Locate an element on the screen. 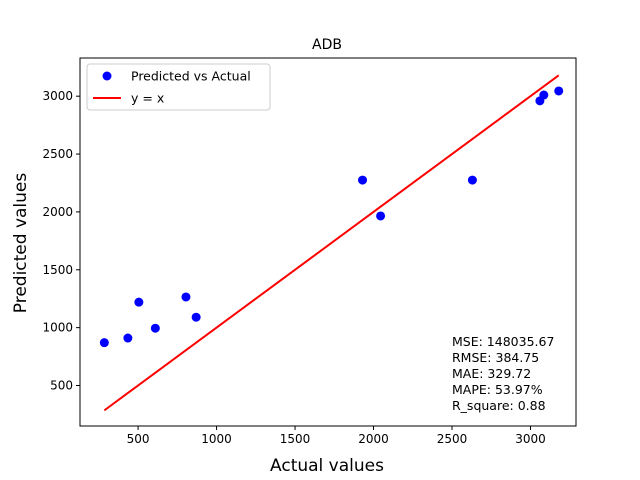 The width and height of the screenshot is (640, 480). y-tick-label: 1500 is located at coordinates (57, 270).